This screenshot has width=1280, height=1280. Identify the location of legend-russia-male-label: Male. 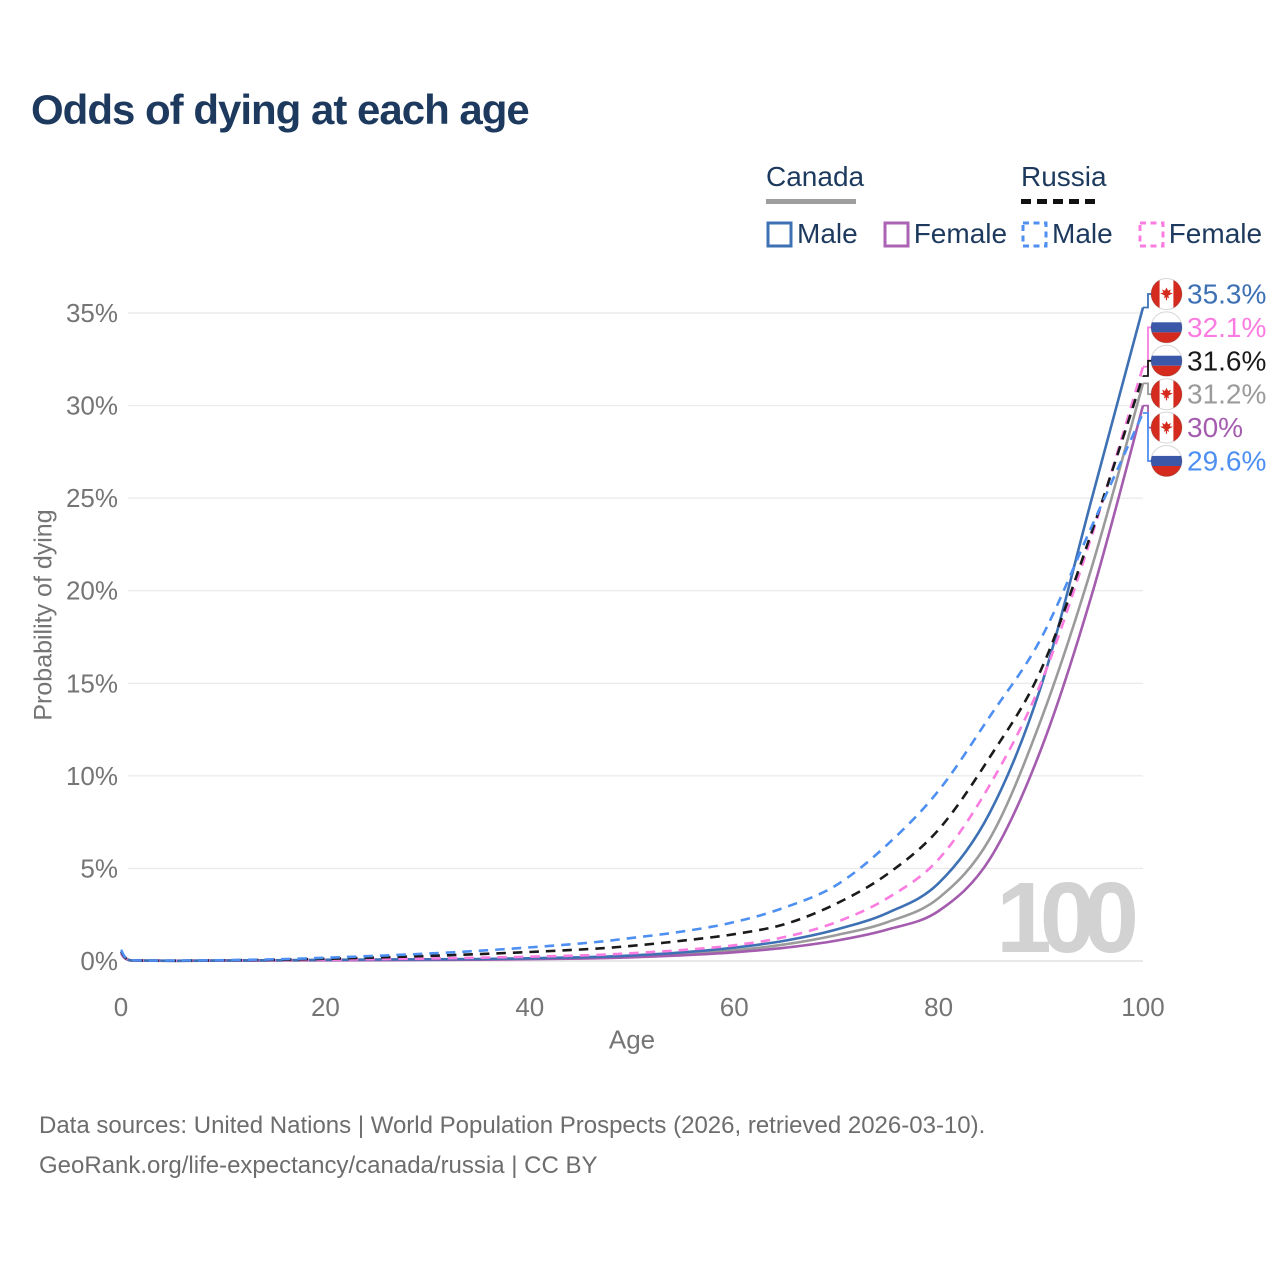
(1082, 234).